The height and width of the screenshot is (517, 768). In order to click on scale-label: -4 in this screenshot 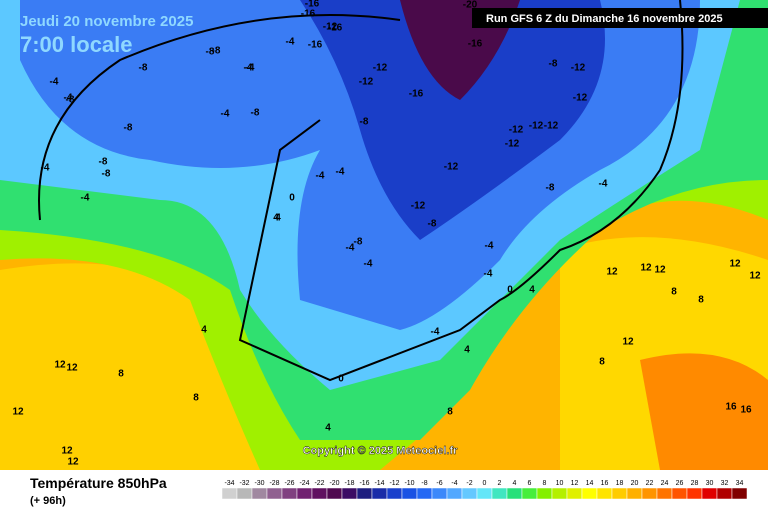, I will do `click(454, 483)`.